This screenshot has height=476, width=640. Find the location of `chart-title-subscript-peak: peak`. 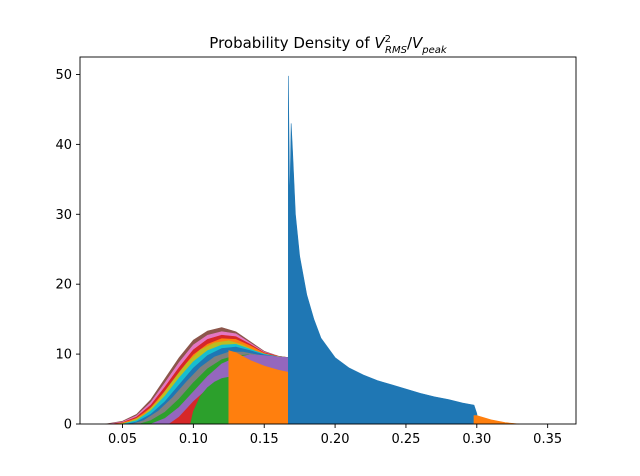

chart-title-subscript-peak: peak is located at coordinates (434, 50).